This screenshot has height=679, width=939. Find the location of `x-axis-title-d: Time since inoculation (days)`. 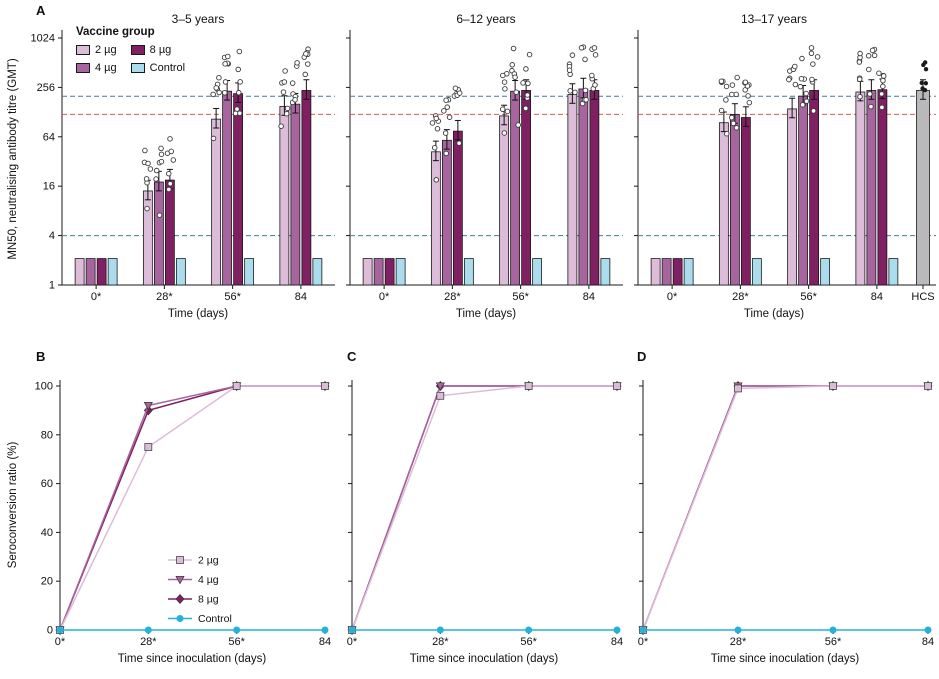

x-axis-title-d: Time since inoculation (days) is located at coordinates (785, 659).